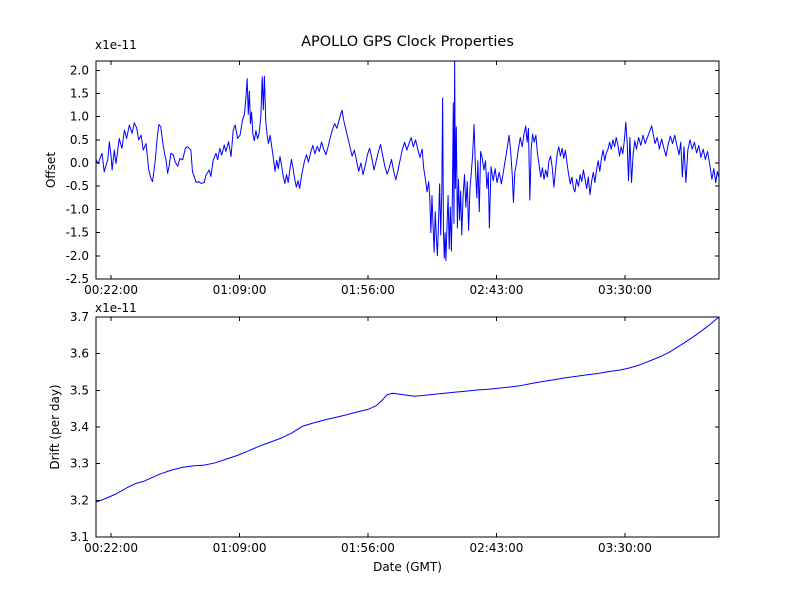 The width and height of the screenshot is (800, 600). Describe the element at coordinates (407, 42) in the screenshot. I see `chart-title: APOLLO GPS Clock Properties` at that location.